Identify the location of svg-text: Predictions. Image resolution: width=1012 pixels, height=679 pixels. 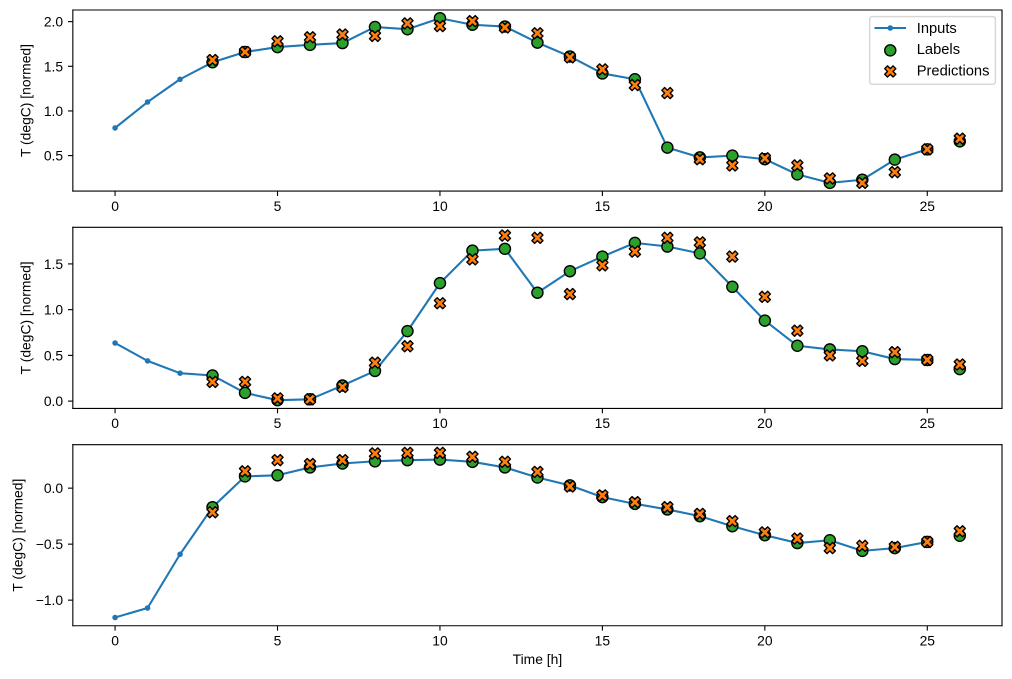
(953, 71).